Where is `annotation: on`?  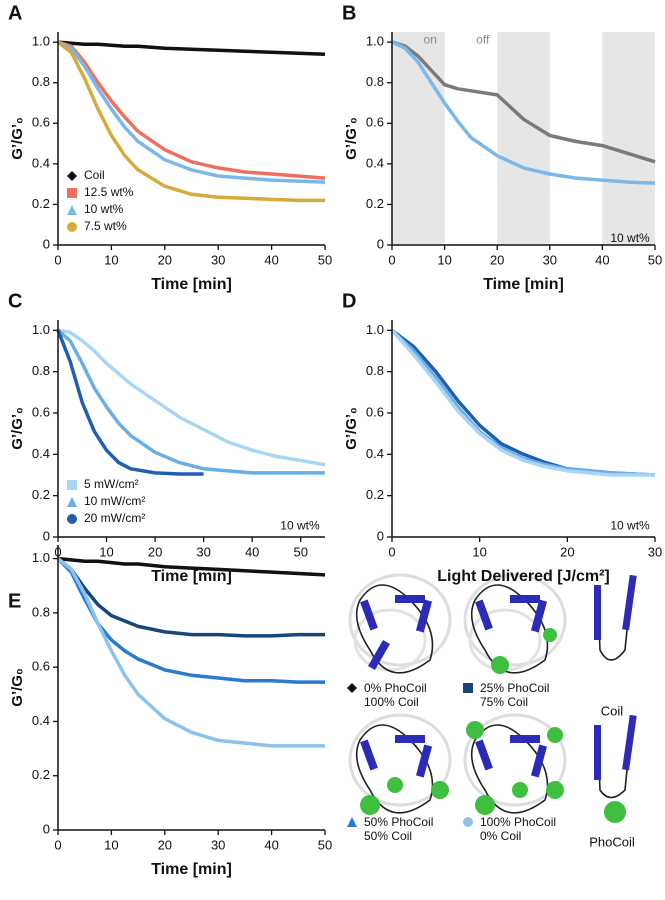
annotation: on is located at coordinates (430, 40).